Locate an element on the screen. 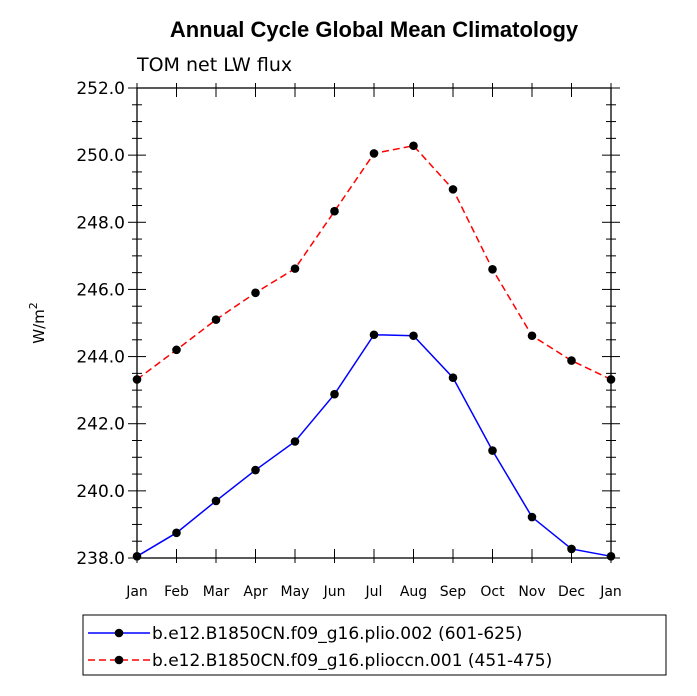  x-tick-label: Feb is located at coordinates (176, 592).